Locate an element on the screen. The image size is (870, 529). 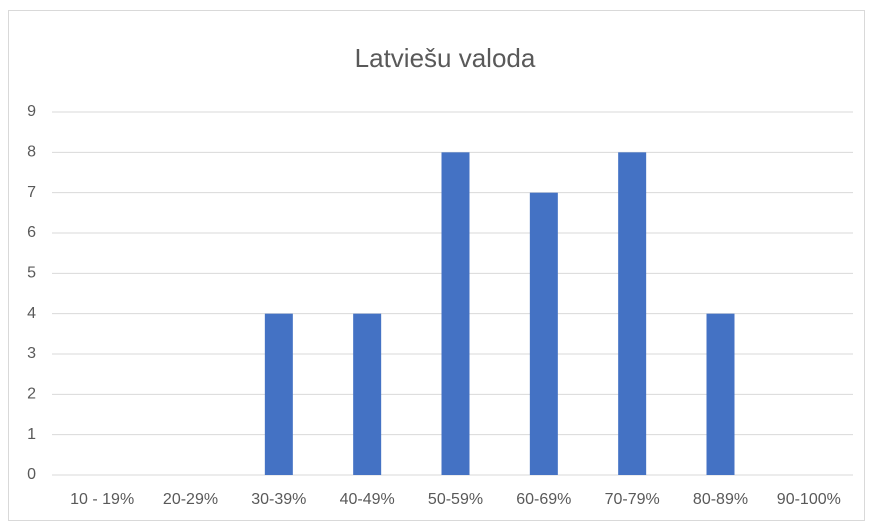
y-tick-label: 8 is located at coordinates (31, 152).